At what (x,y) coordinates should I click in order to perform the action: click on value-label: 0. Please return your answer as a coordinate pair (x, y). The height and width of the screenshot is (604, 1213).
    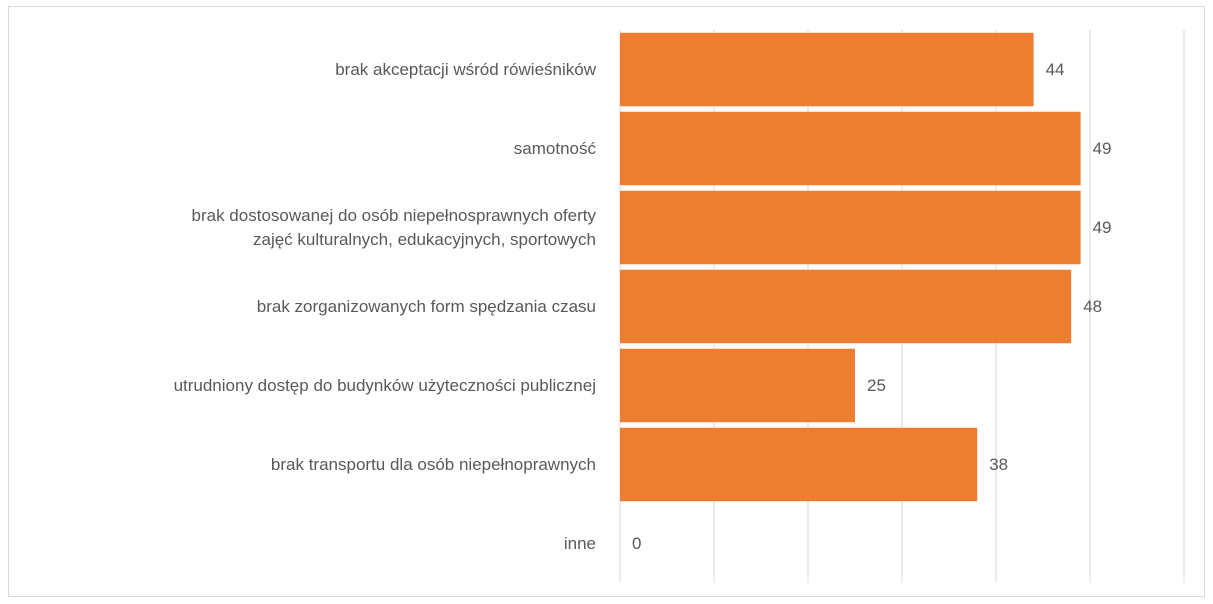
    Looking at the image, I should click on (636, 543).